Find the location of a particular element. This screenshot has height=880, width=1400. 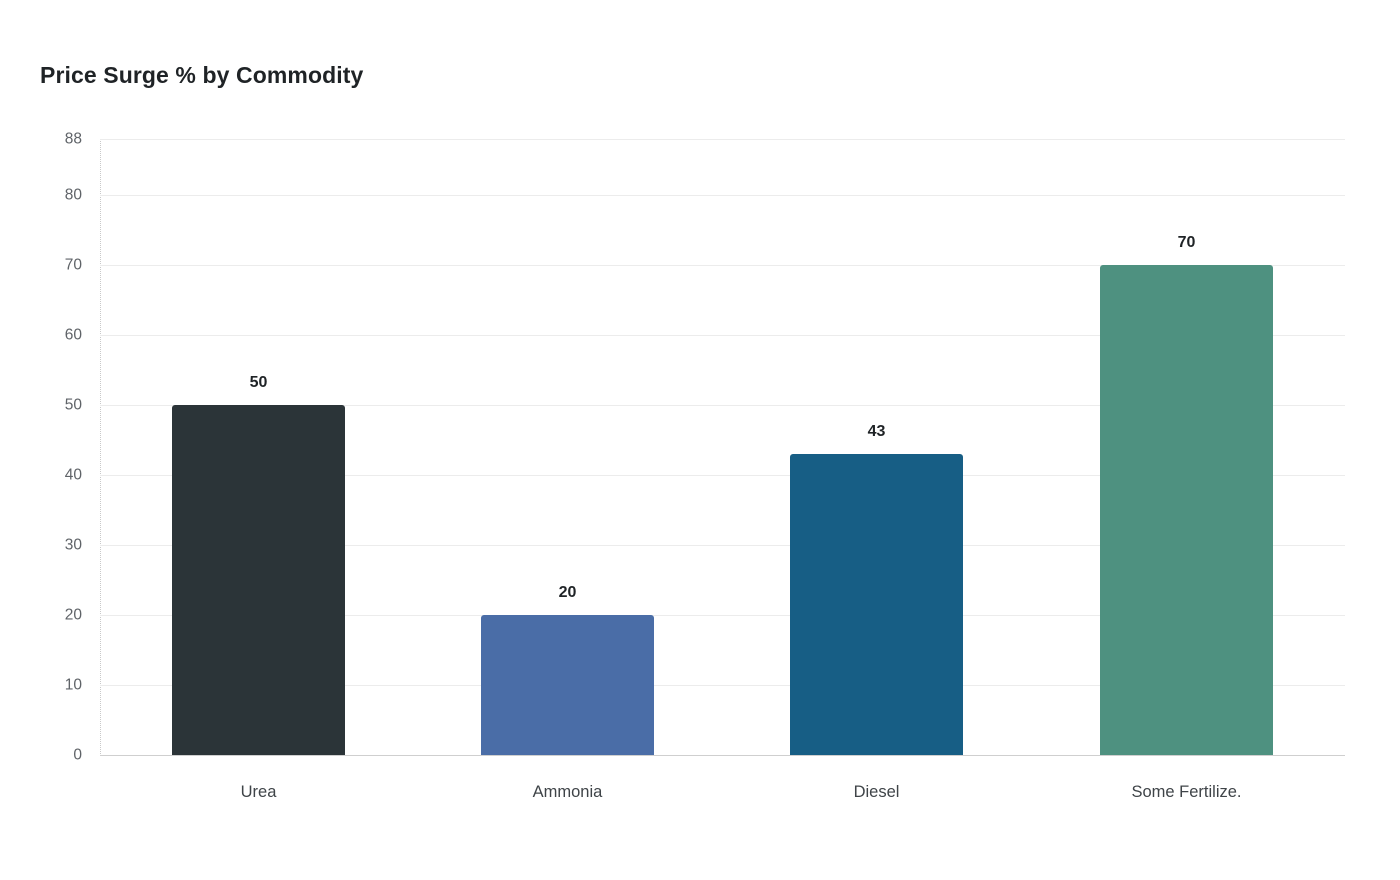

y-axis-tick-label: 88 is located at coordinates (73, 139).